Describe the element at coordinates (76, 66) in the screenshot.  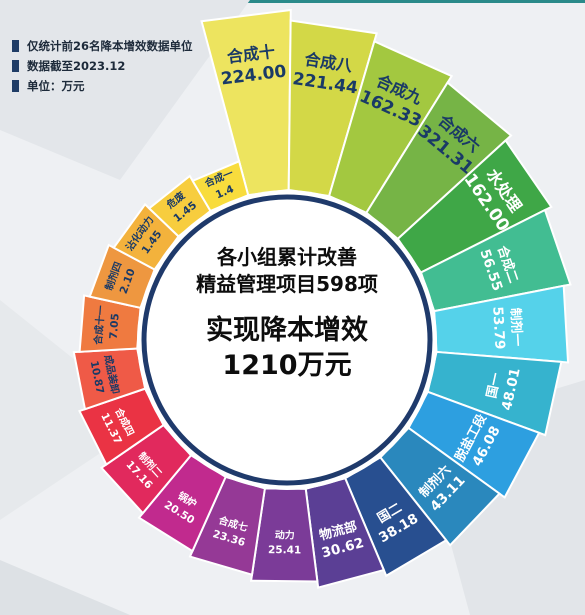
I see `note-text: 数据截至2023.12` at that location.